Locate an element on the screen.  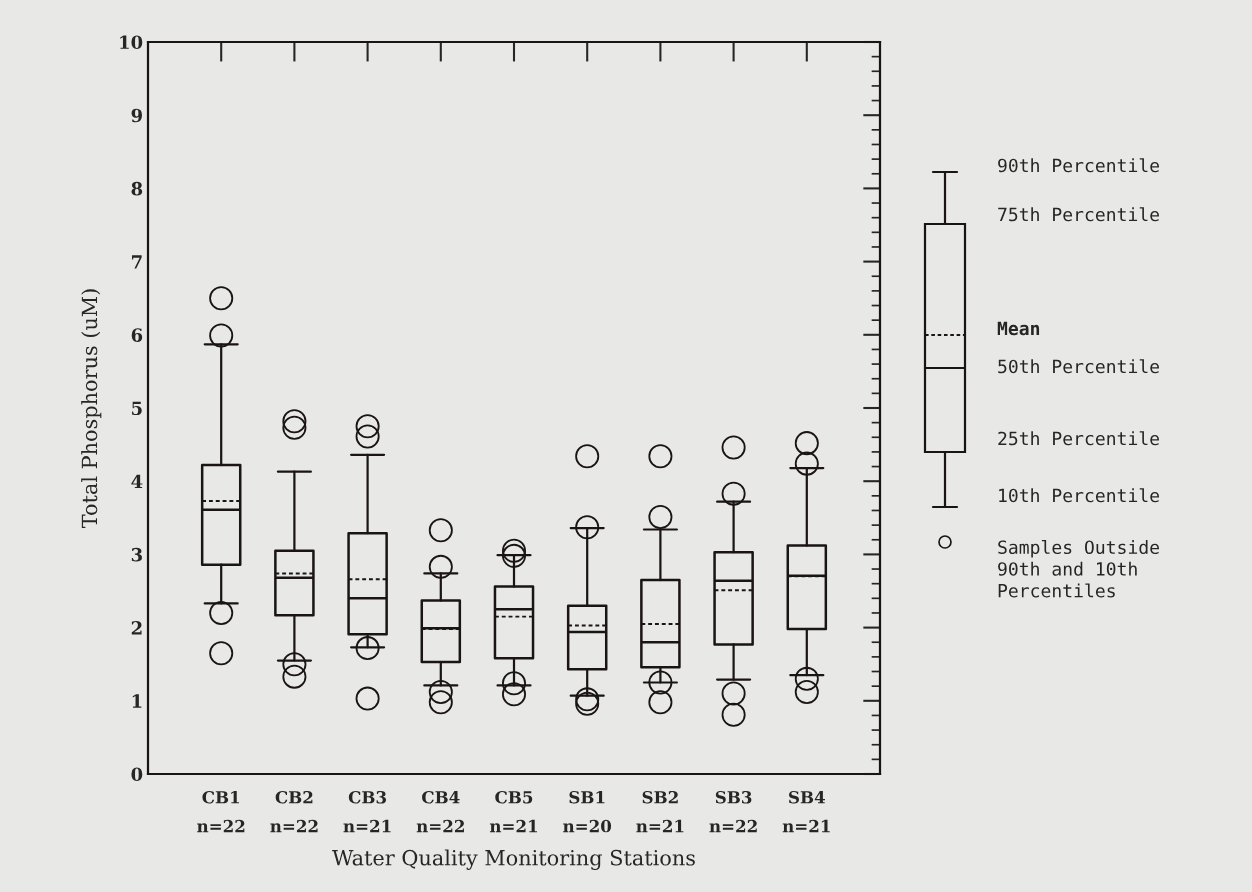
text: Mean is located at coordinates (1018, 328).